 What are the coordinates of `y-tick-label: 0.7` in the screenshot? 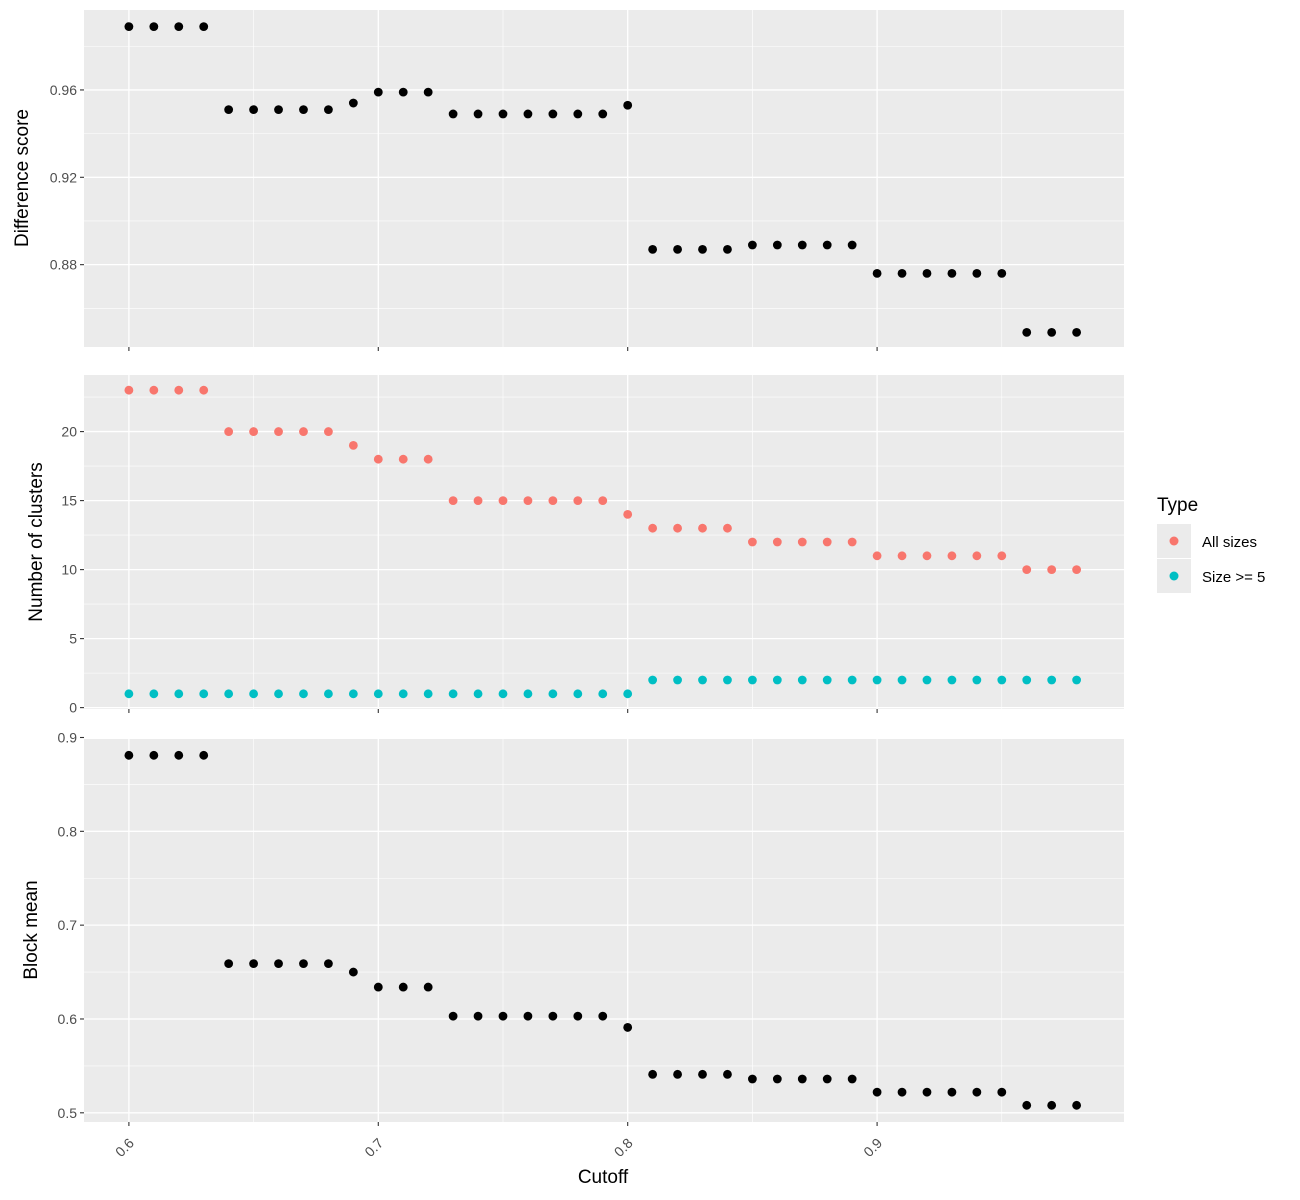 It's located at (68, 925).